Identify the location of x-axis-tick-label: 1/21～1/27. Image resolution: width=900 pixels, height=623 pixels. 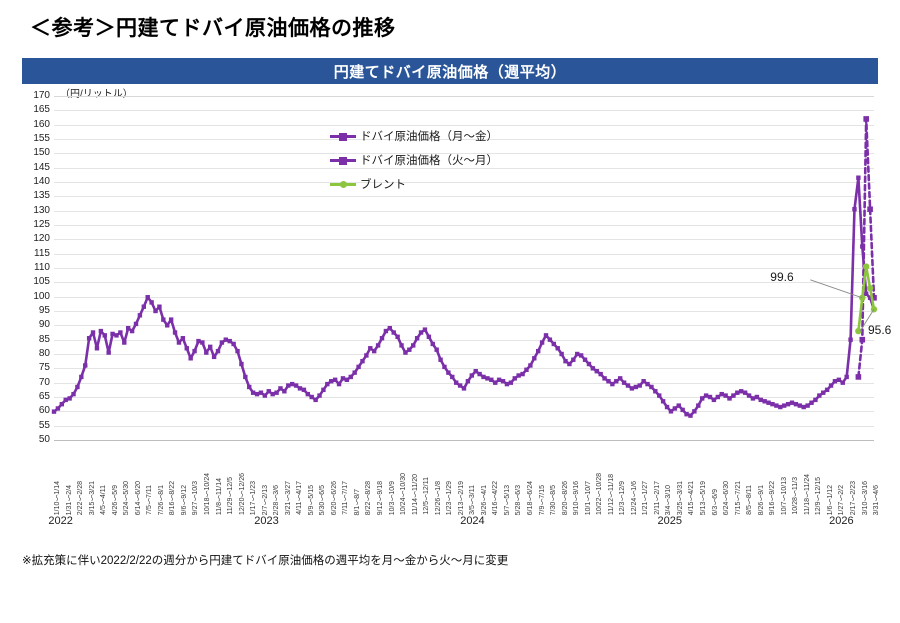
(646, 497).